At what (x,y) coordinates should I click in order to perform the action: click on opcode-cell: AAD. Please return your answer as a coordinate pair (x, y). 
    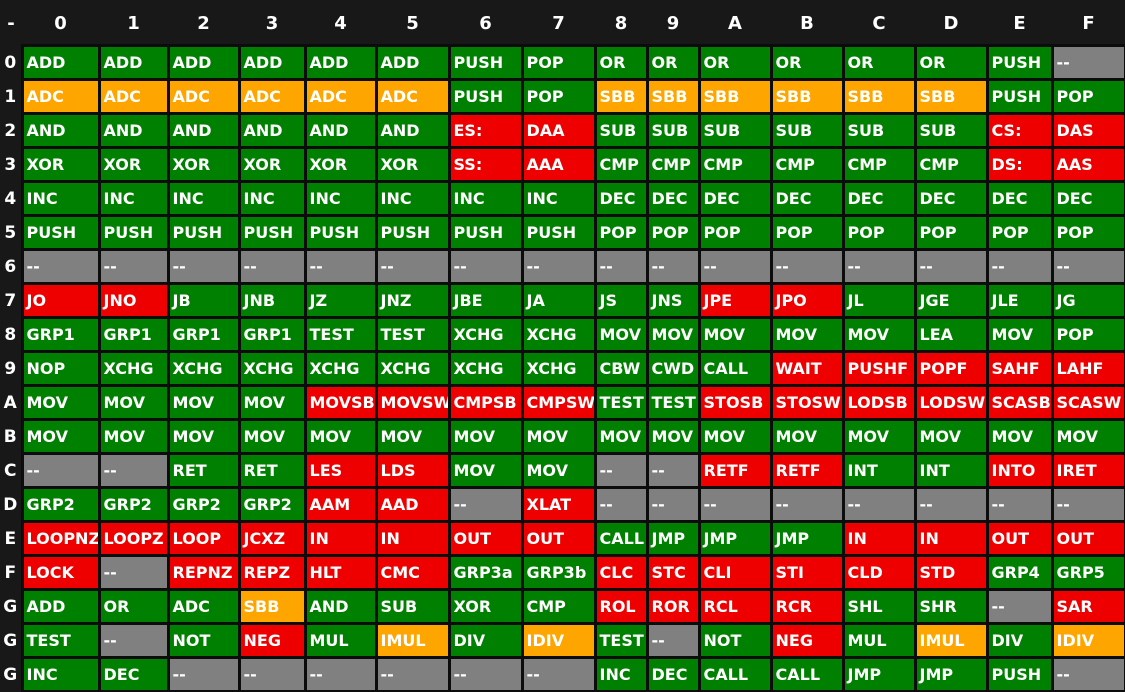
    Looking at the image, I should click on (412, 504).